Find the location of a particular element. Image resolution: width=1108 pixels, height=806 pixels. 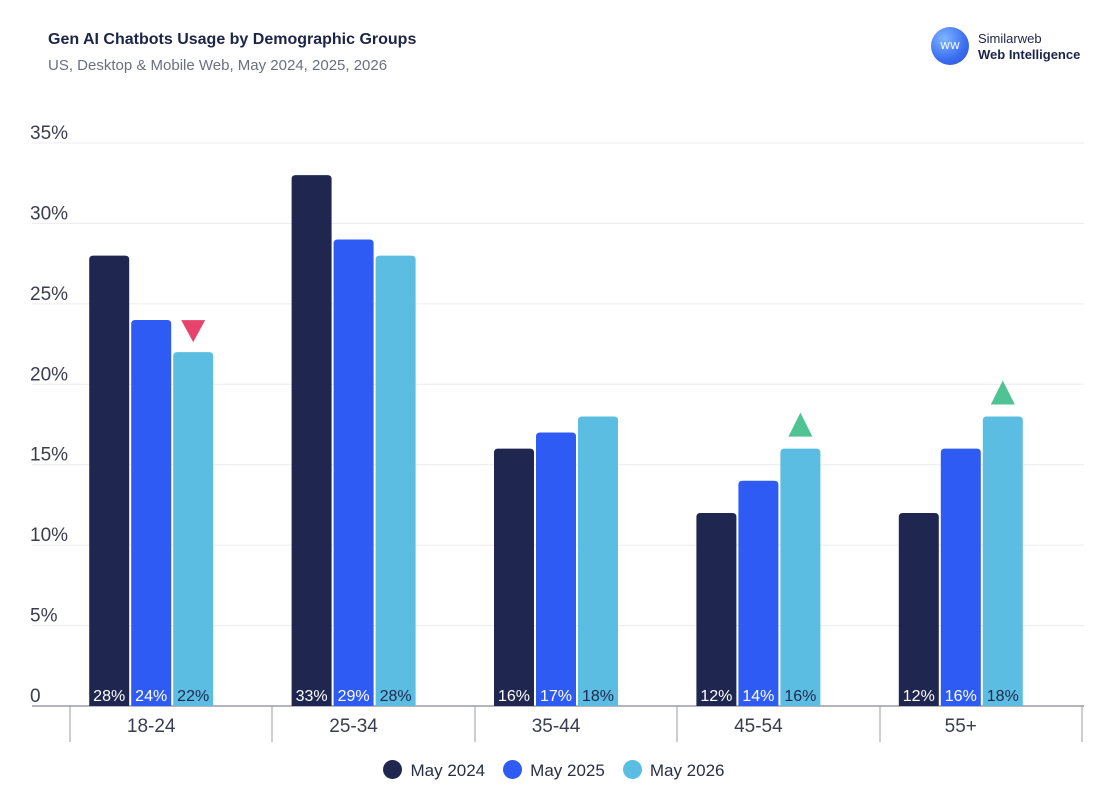

logo-text: WW is located at coordinates (950, 46).